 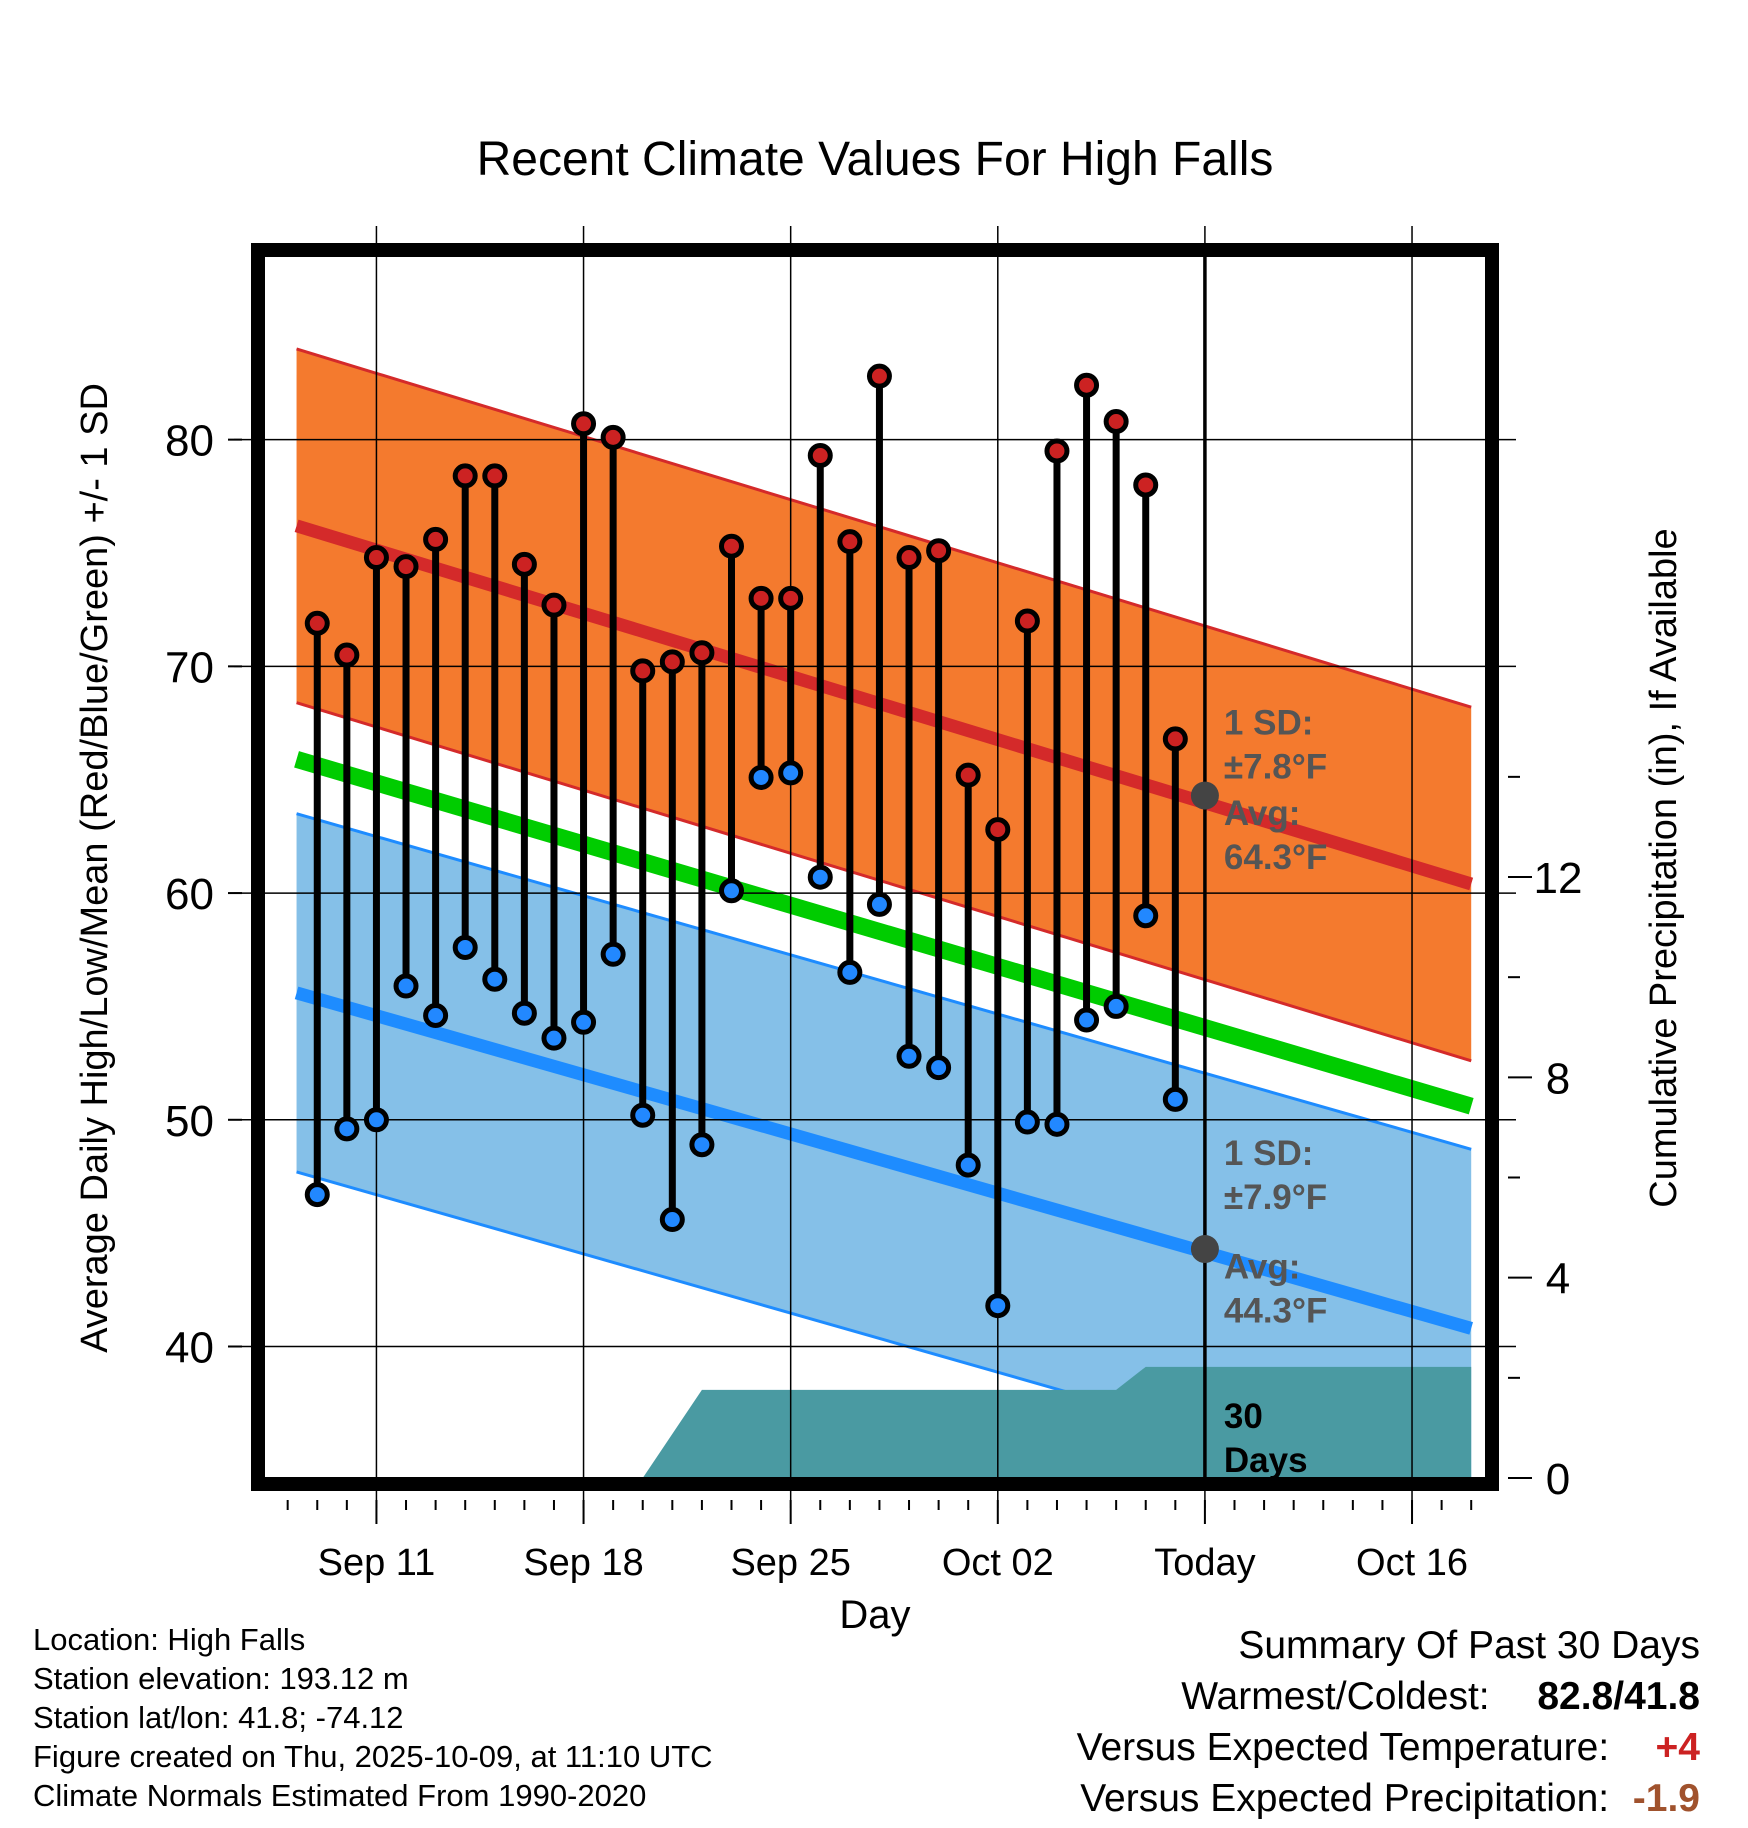 I want to click on temp-value: +4, so click(x=1677, y=1747).